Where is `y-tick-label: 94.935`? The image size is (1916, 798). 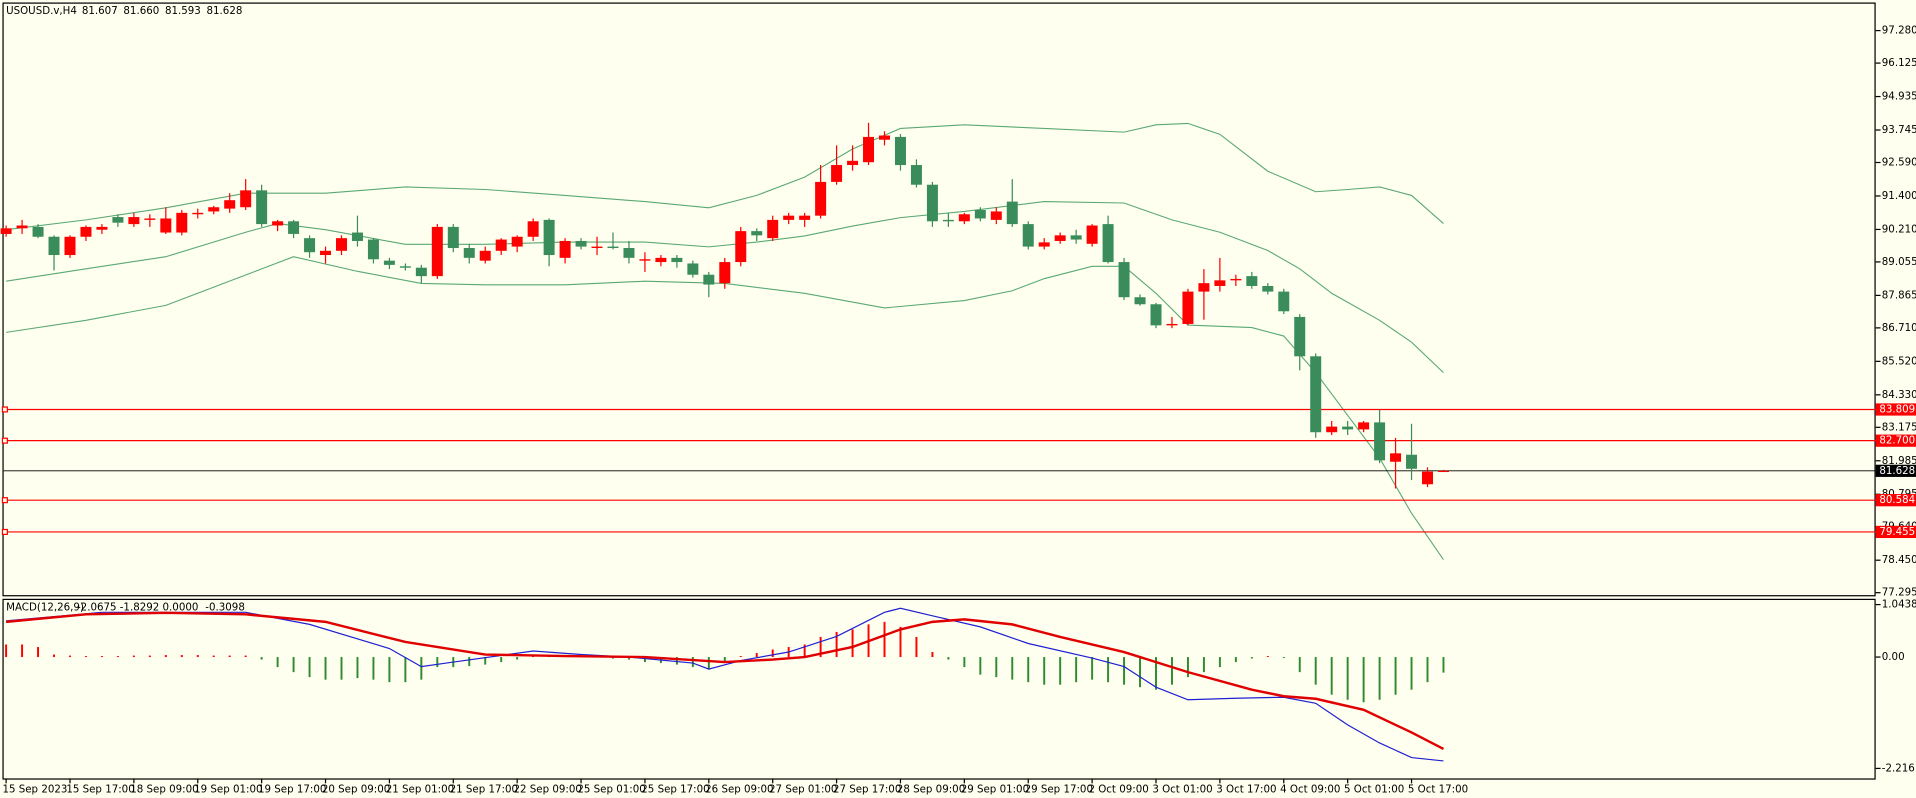
y-tick-label: 94.935 is located at coordinates (1899, 97).